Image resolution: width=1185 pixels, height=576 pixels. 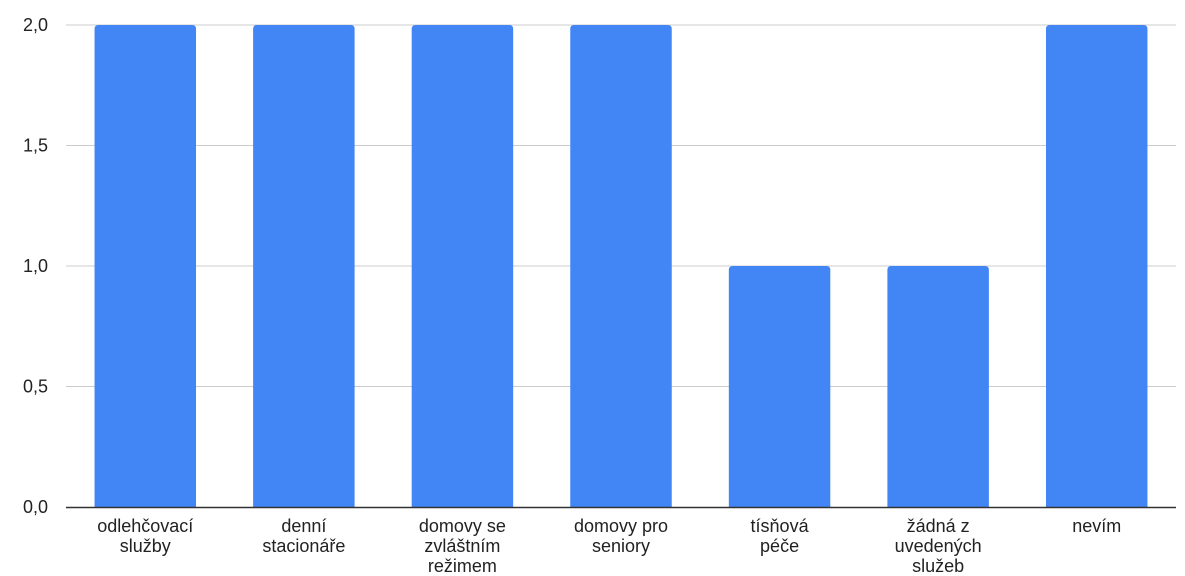 I want to click on y-tick-label: 1,0, so click(x=35, y=266).